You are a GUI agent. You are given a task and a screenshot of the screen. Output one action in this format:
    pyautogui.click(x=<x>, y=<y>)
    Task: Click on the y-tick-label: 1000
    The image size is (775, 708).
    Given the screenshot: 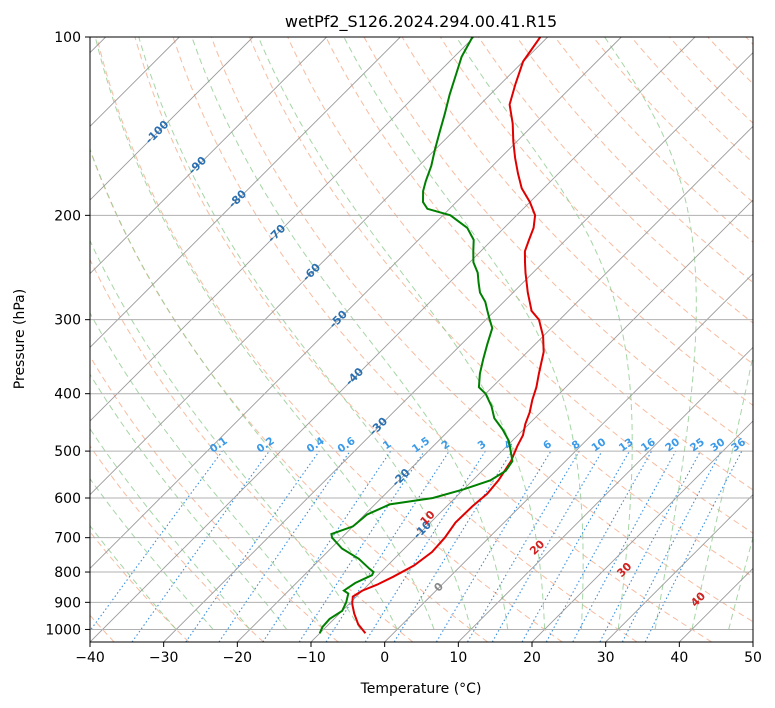 What is the action you would take?
    pyautogui.click(x=63, y=630)
    